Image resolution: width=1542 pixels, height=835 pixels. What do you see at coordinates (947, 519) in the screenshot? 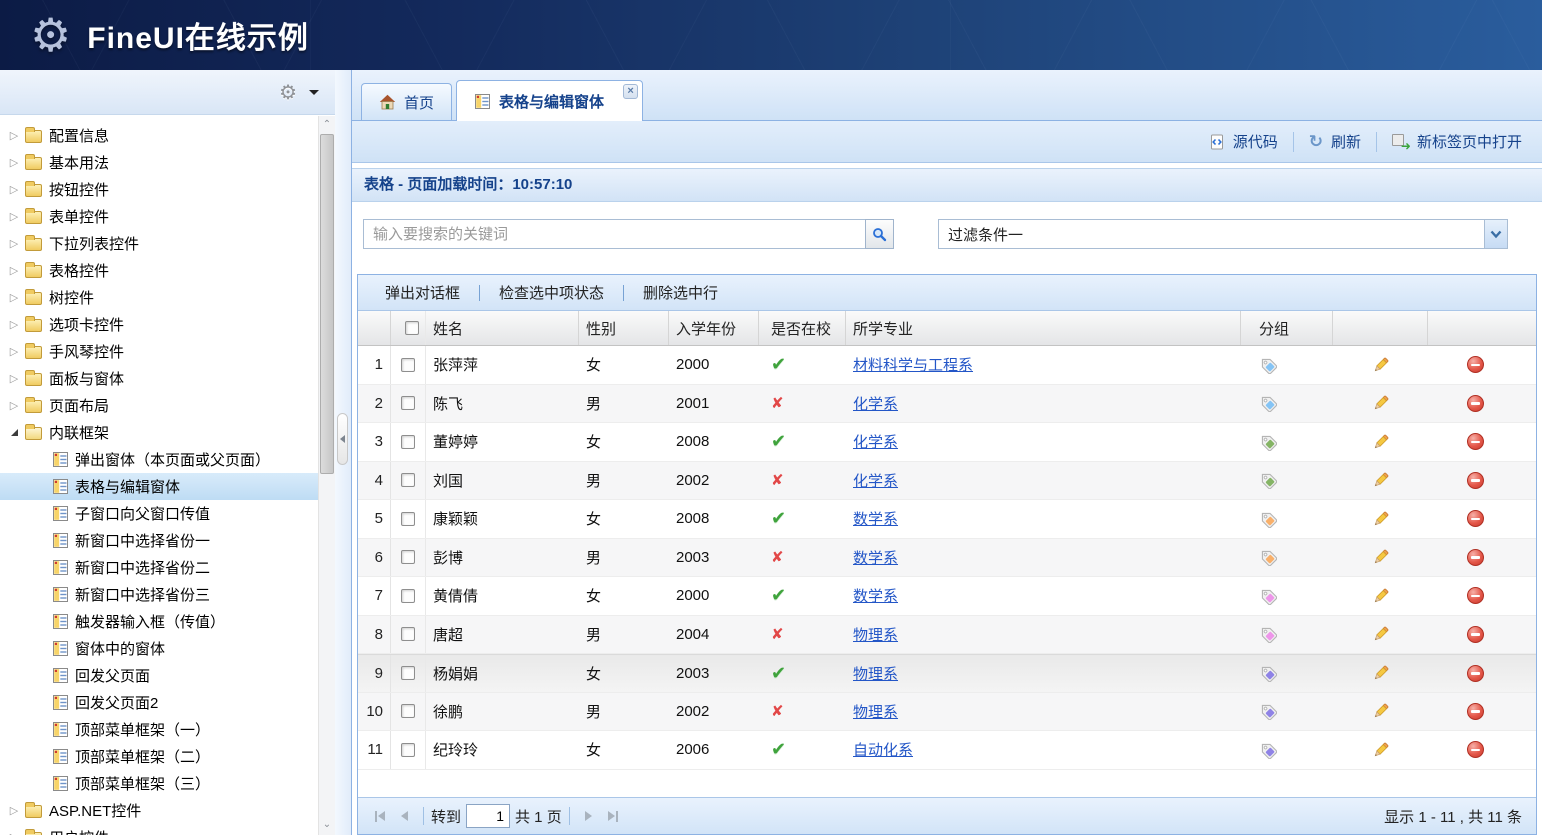
I see `table-row: 5 康颖颖 女 2008 ✔ 数学系` at bounding box center [947, 519].